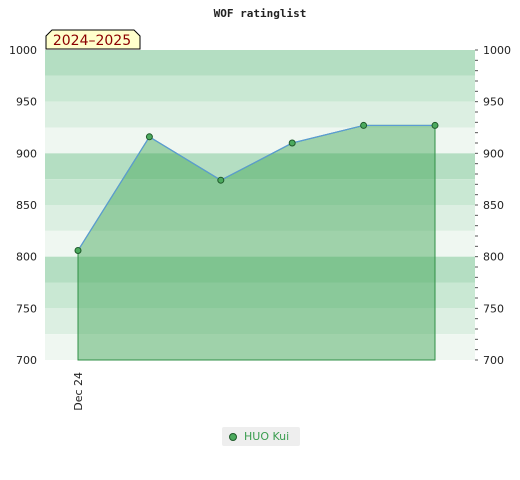 The height and width of the screenshot is (480, 520). Describe the element at coordinates (493, 102) in the screenshot. I see `y-tick-label-right: 950` at that location.